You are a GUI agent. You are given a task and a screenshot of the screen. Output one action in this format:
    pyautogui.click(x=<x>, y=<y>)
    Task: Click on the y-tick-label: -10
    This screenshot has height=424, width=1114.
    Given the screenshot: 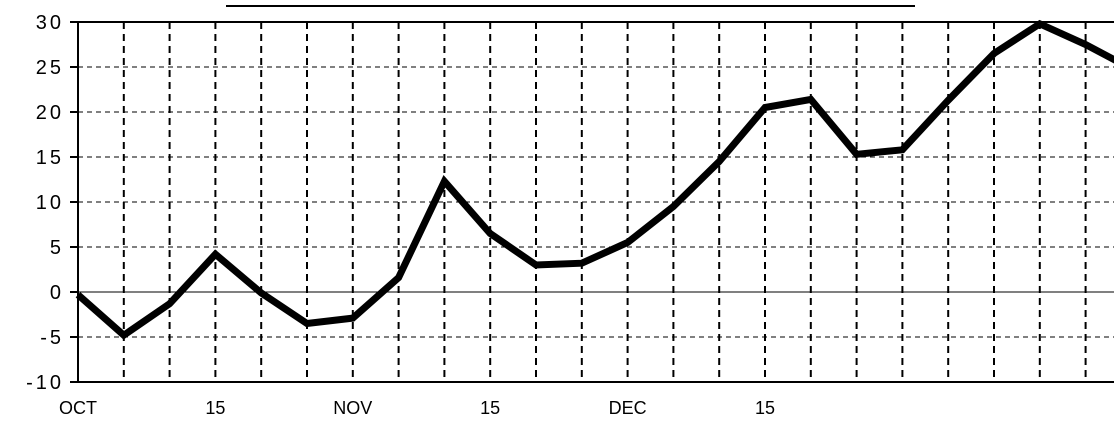 What is the action you would take?
    pyautogui.click(x=45, y=383)
    